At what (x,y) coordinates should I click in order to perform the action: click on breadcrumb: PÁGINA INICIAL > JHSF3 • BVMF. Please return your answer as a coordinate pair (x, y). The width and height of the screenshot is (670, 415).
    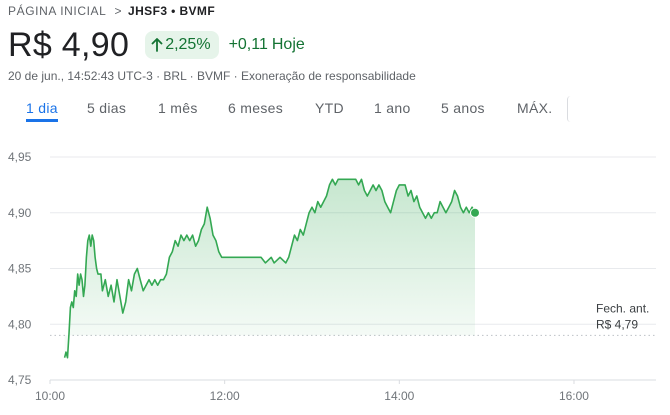
    Looking at the image, I should click on (111, 11).